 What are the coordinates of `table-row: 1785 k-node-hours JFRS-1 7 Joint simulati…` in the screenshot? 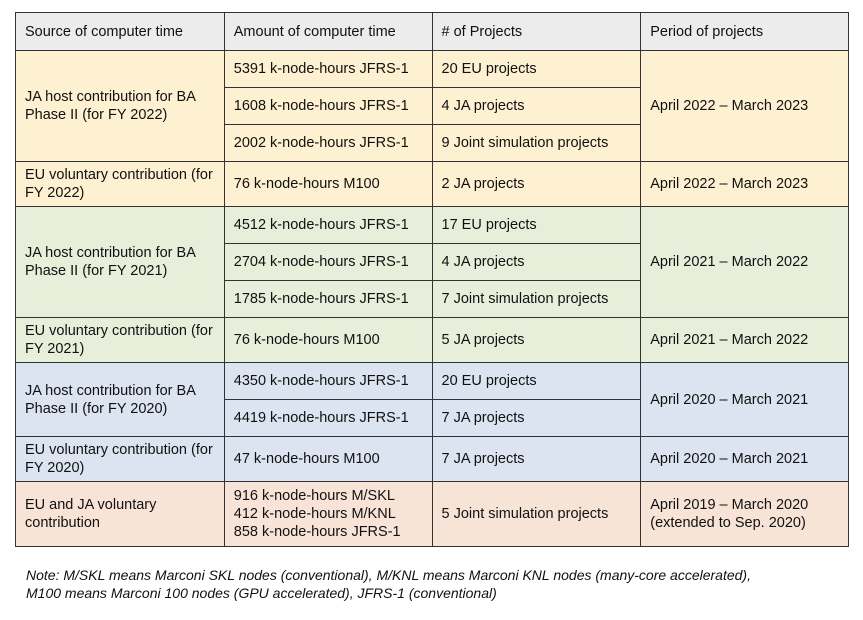 It's located at (432, 299).